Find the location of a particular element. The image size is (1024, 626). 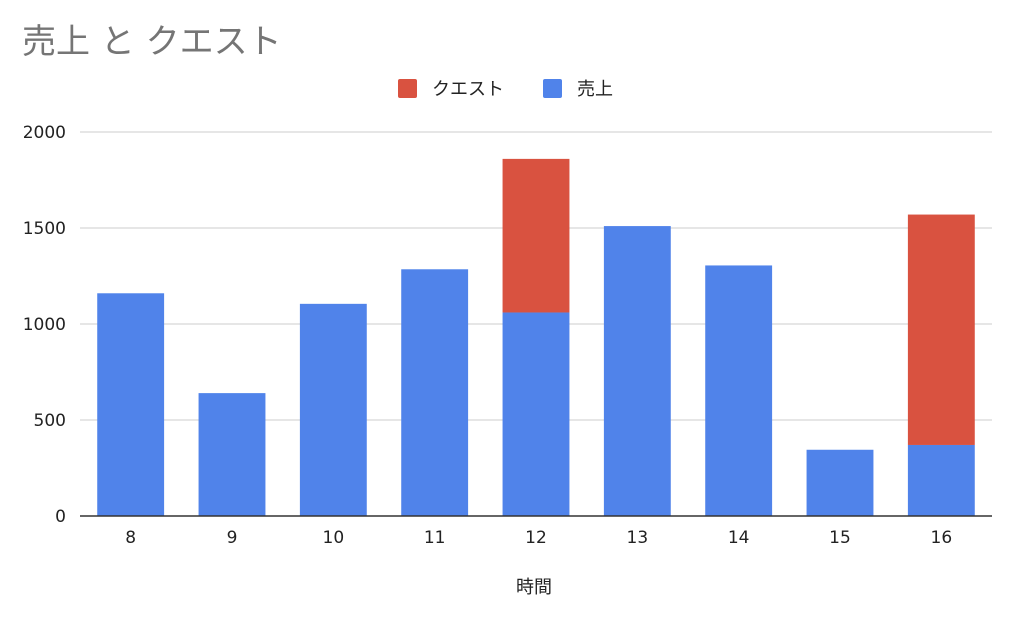

y-tick-label: 1500 is located at coordinates (44, 229).